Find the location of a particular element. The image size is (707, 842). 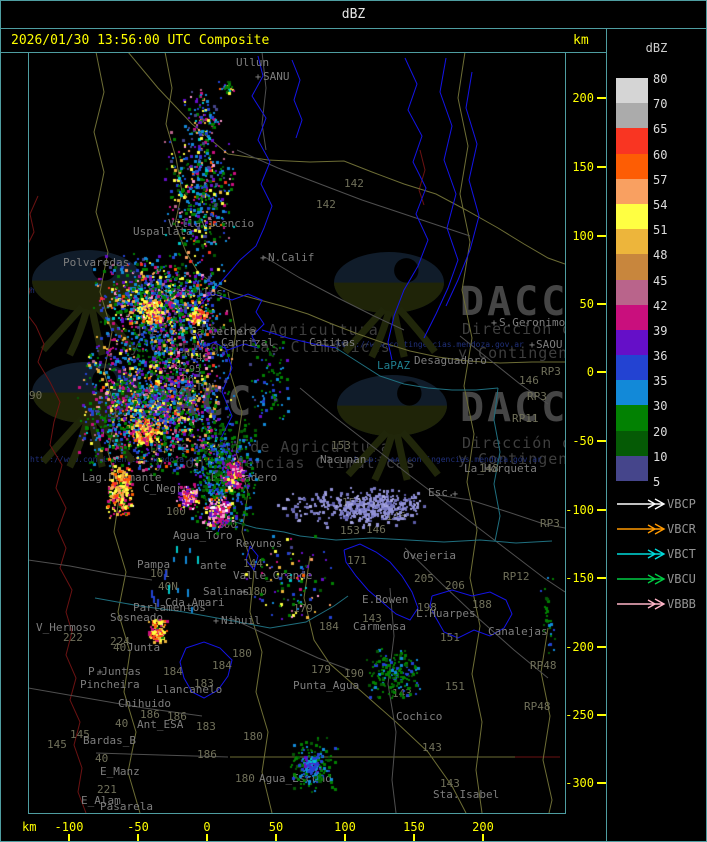

right-axis-label--250: -250 is located at coordinates (579, 715).